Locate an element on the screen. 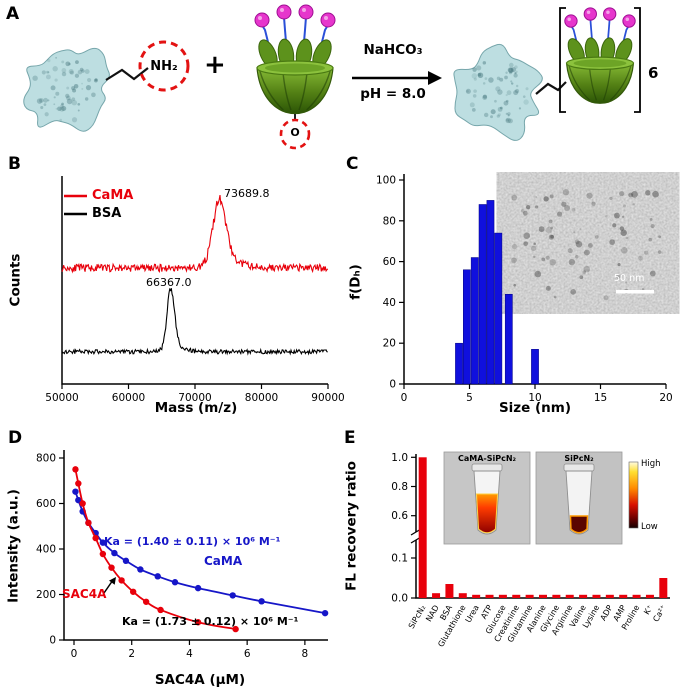  legend-bsa: BSA is located at coordinates (107, 213).